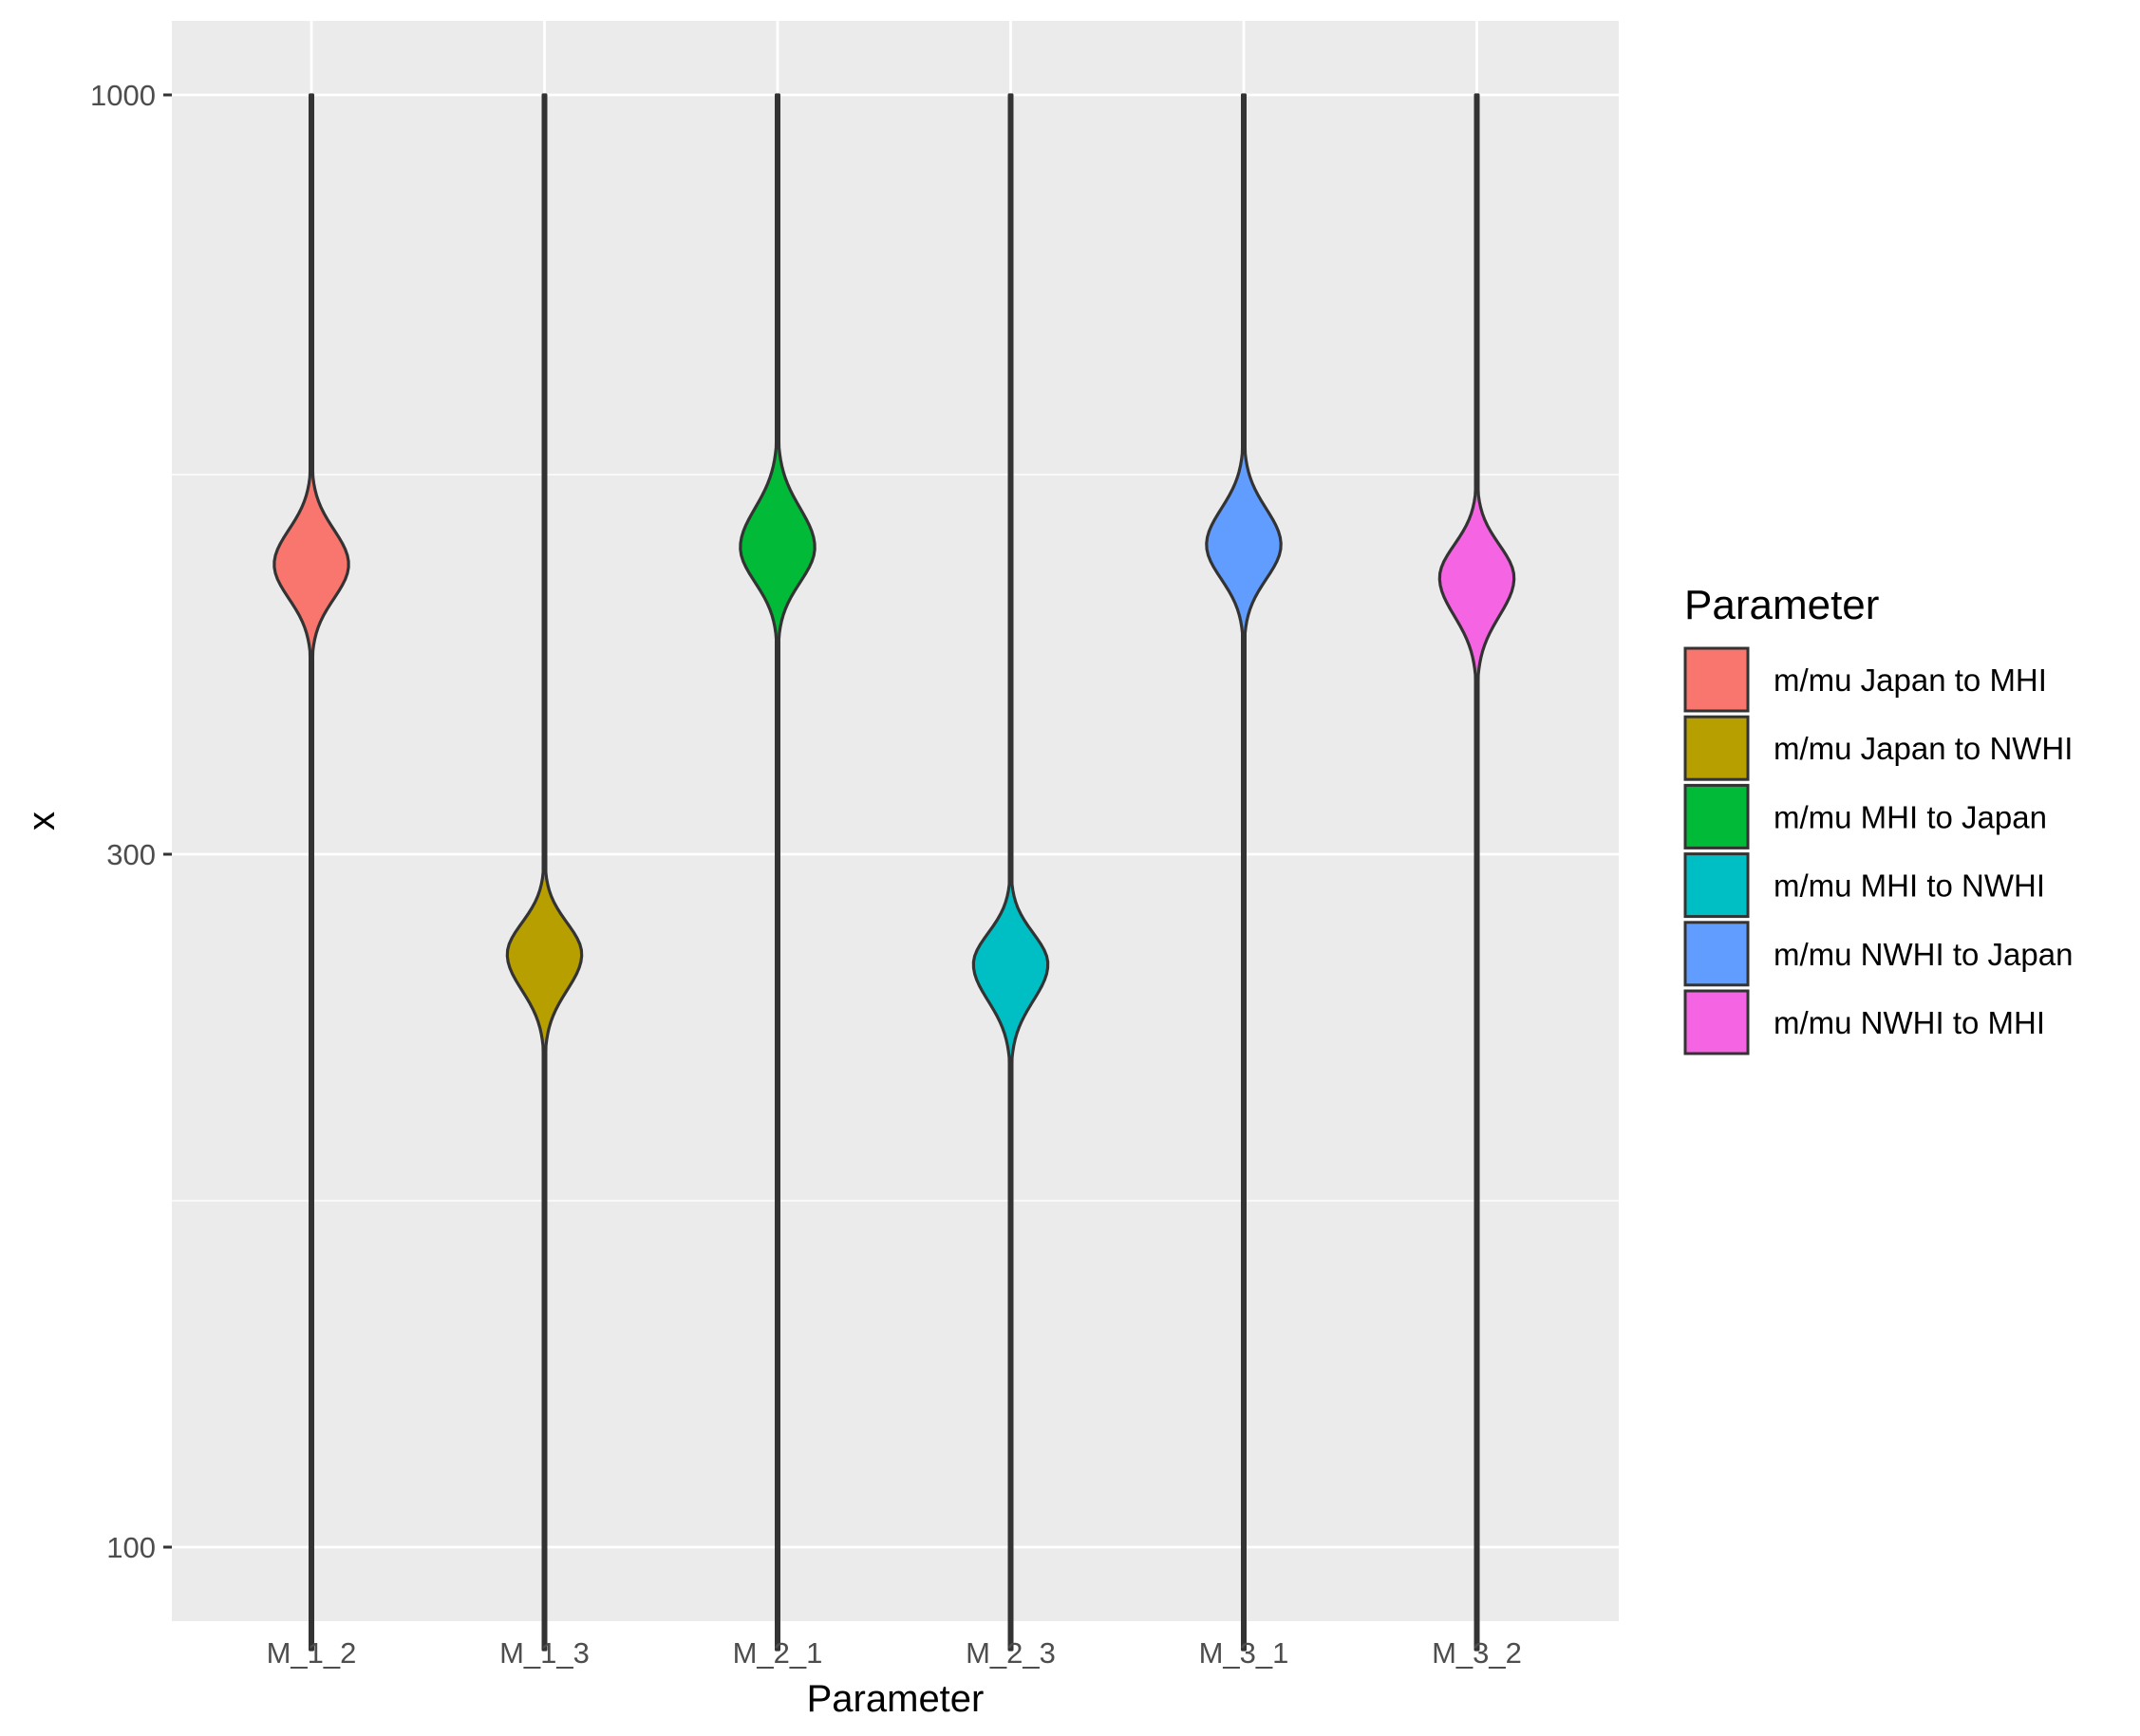 This screenshot has width=2140, height=1736. Describe the element at coordinates (1909, 1023) in the screenshot. I see `legend-label: m/mu NWHI to MHI` at that location.